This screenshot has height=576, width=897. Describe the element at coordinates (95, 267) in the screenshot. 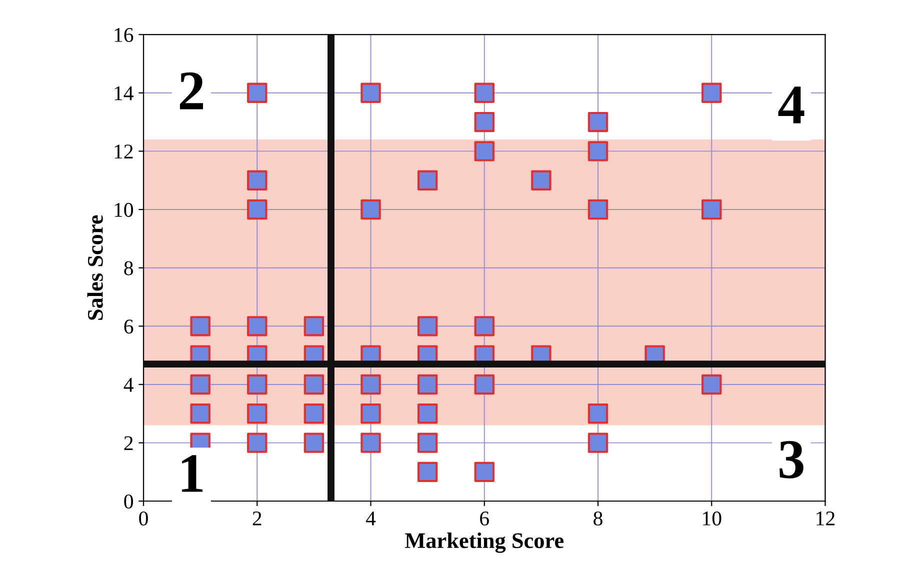

I see `y-axis-title: Sales Score` at that location.